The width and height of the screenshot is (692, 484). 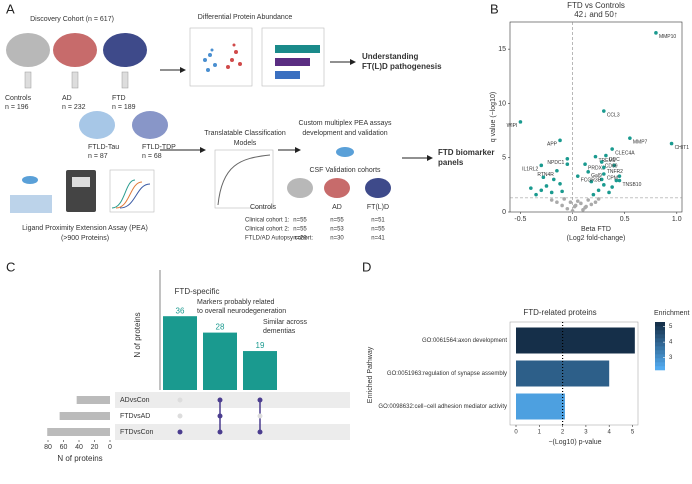 I want to click on table-cell: n=51, so click(x=378, y=221).